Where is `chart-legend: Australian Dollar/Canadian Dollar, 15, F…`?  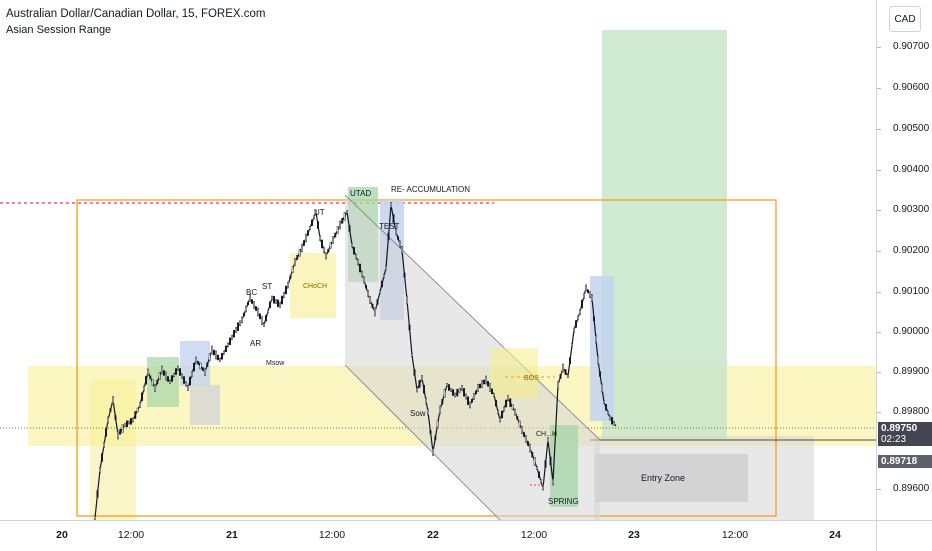 chart-legend: Australian Dollar/Canadian Dollar, 15, F… is located at coordinates (136, 22).